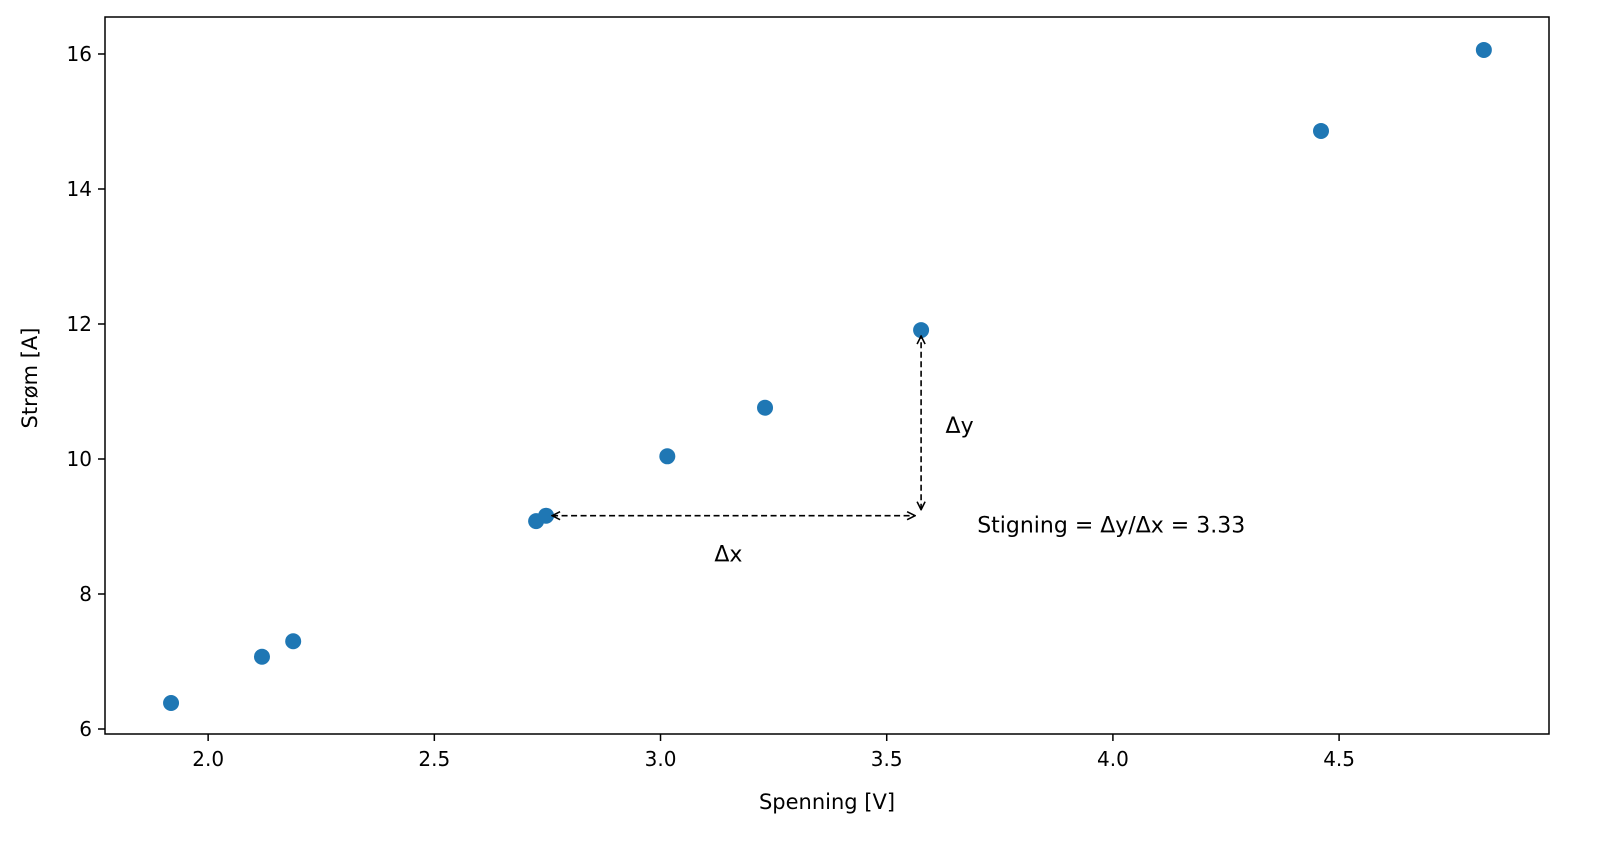  I want to click on x-tick-label: 4.5, so click(1339, 759).